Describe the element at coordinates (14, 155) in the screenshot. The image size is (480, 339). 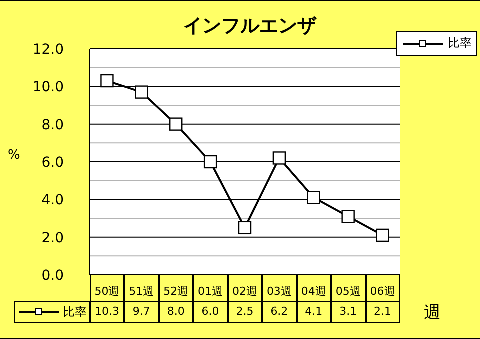
I see `y-axis-title: %` at that location.